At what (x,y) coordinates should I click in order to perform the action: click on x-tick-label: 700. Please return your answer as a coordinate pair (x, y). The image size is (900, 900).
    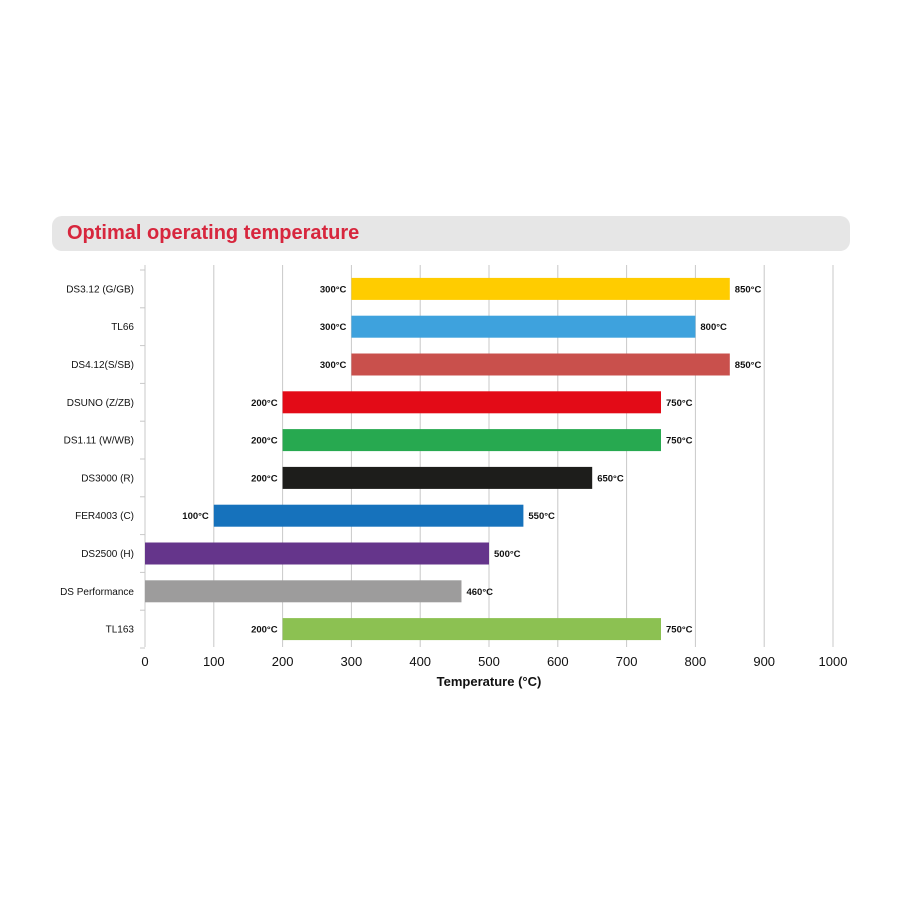
    Looking at the image, I should click on (627, 661).